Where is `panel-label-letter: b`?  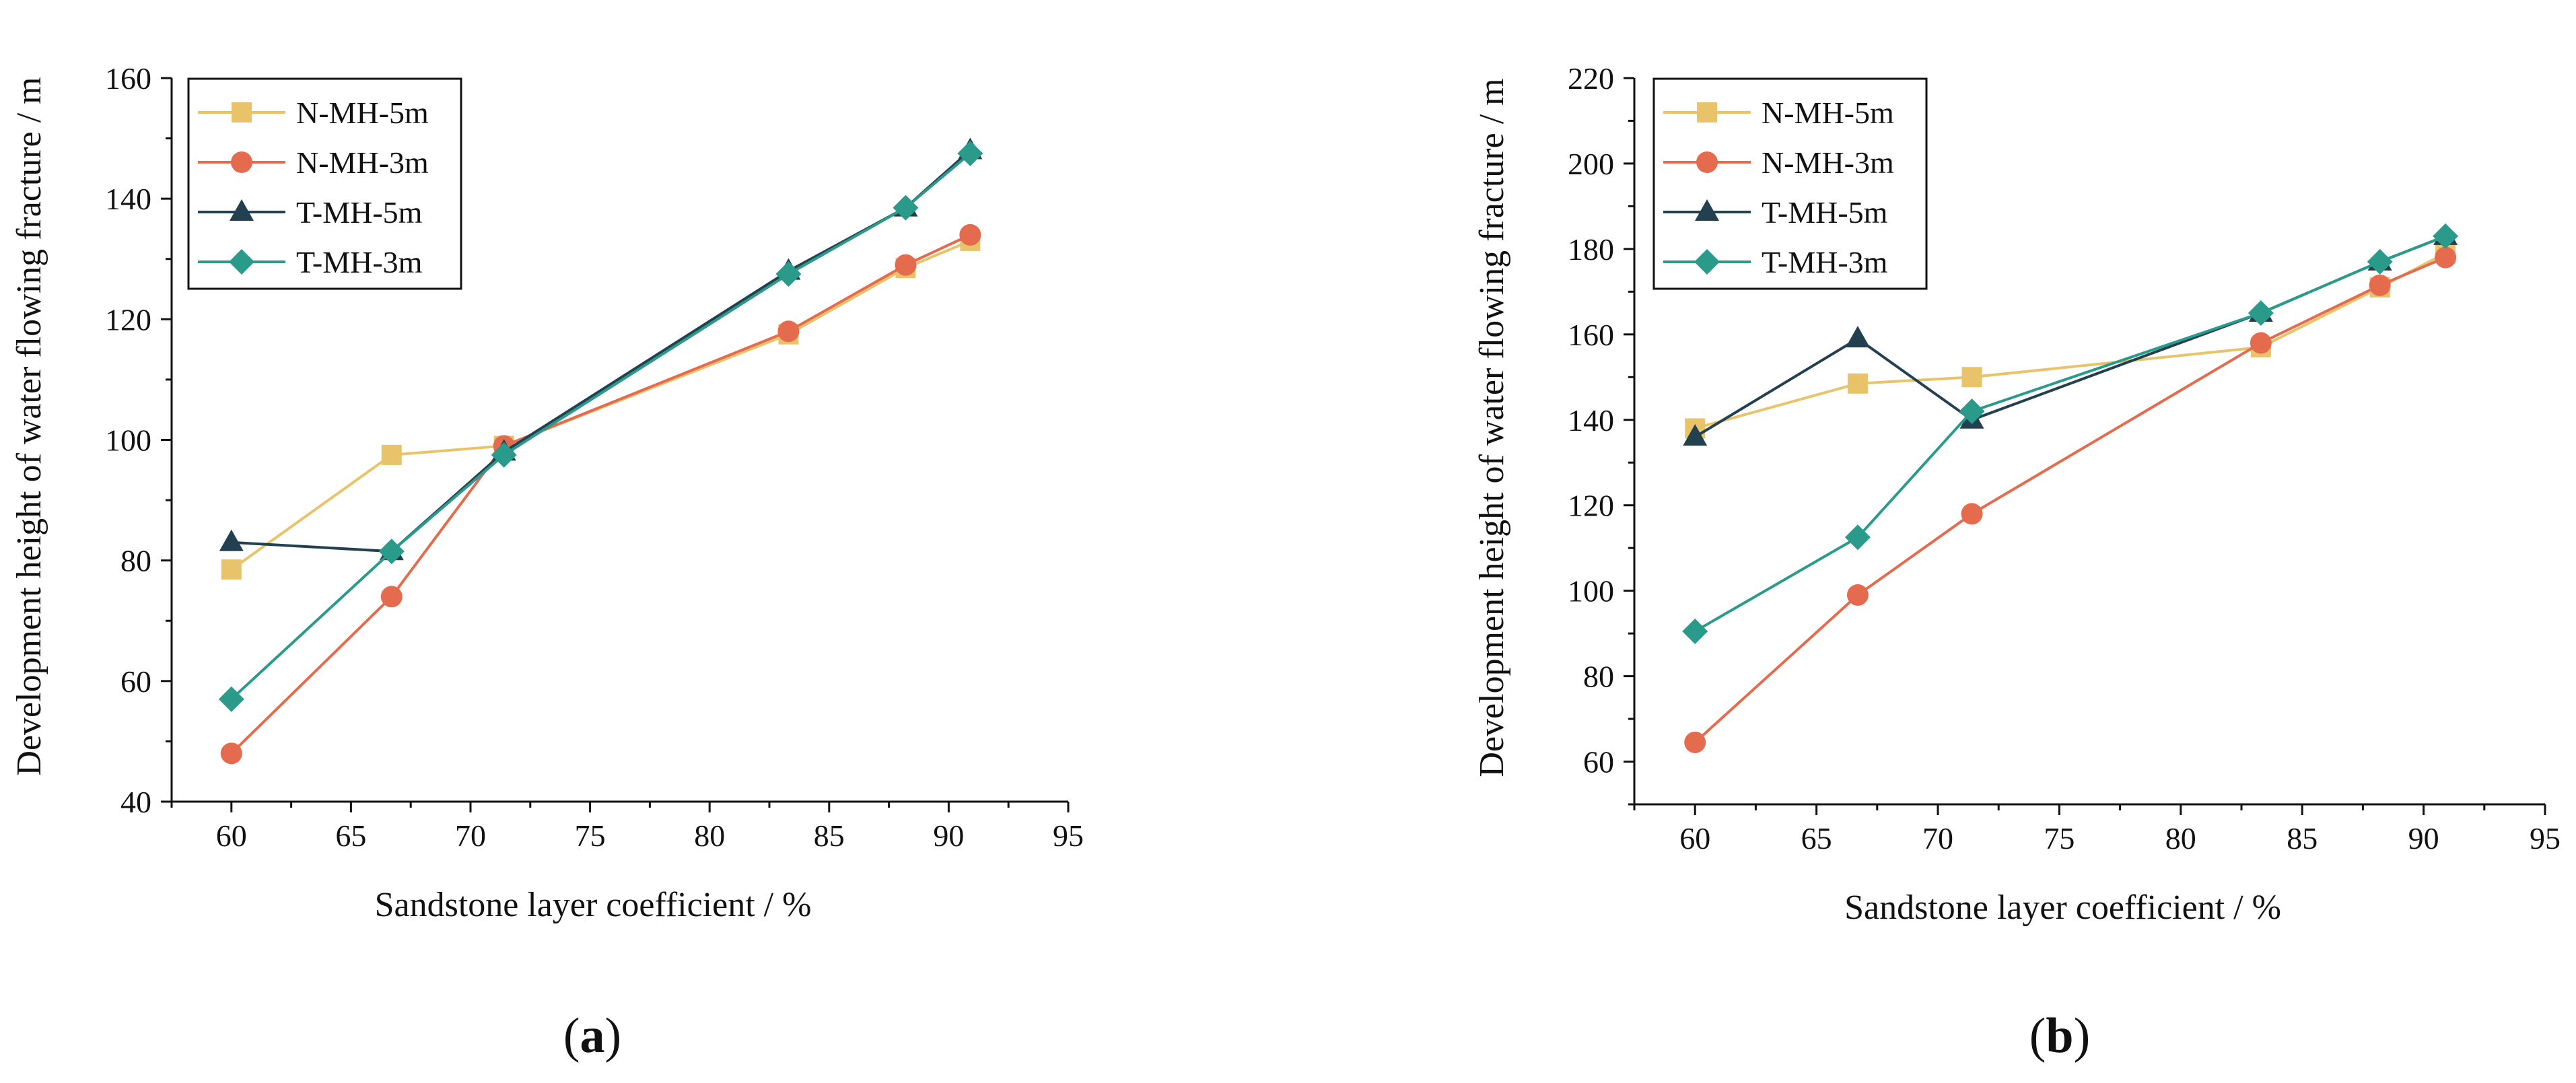 panel-label-letter: b is located at coordinates (2059, 1035).